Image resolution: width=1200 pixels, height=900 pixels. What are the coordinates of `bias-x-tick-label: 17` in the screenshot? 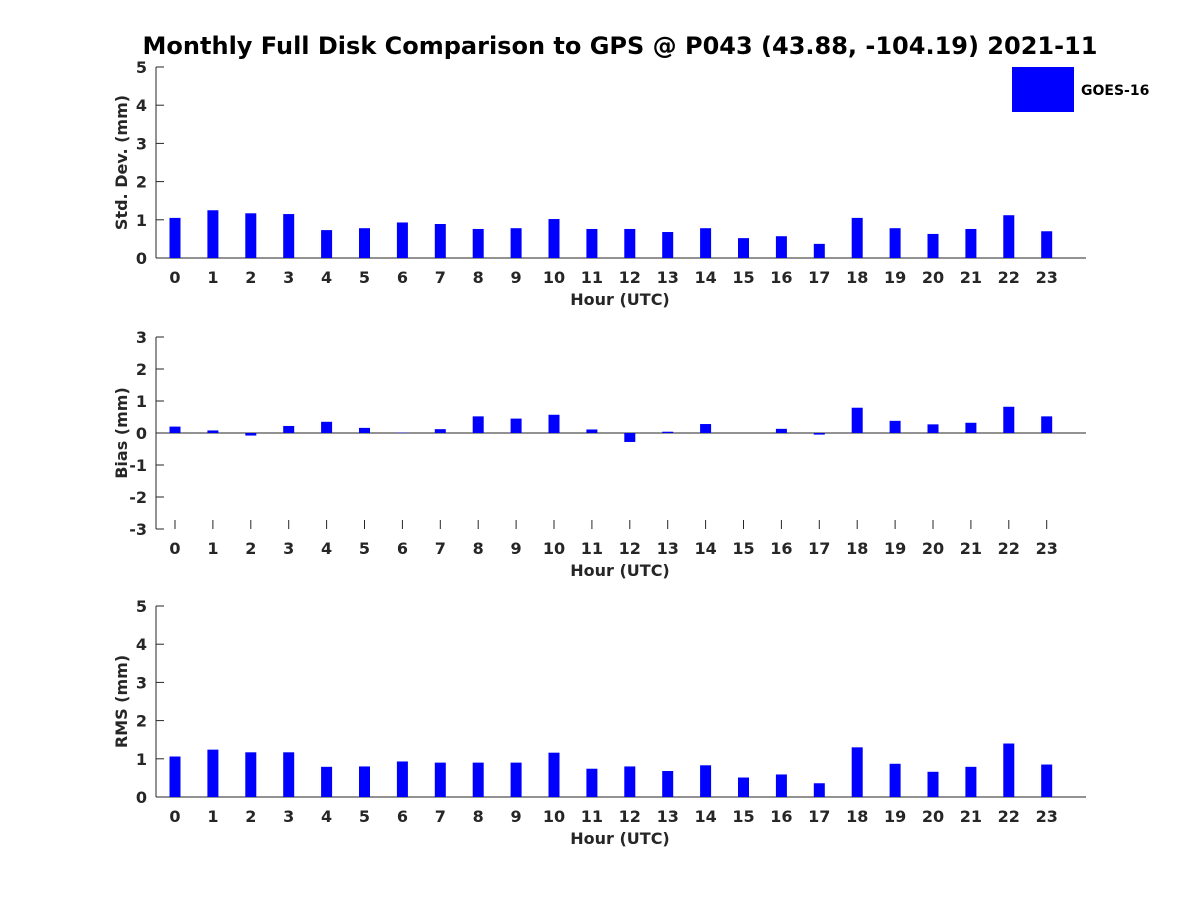 It's located at (819, 548).